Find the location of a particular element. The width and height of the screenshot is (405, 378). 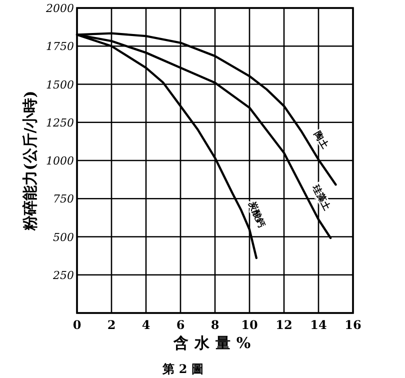

y-tick-label: 1000 is located at coordinates (60, 161).